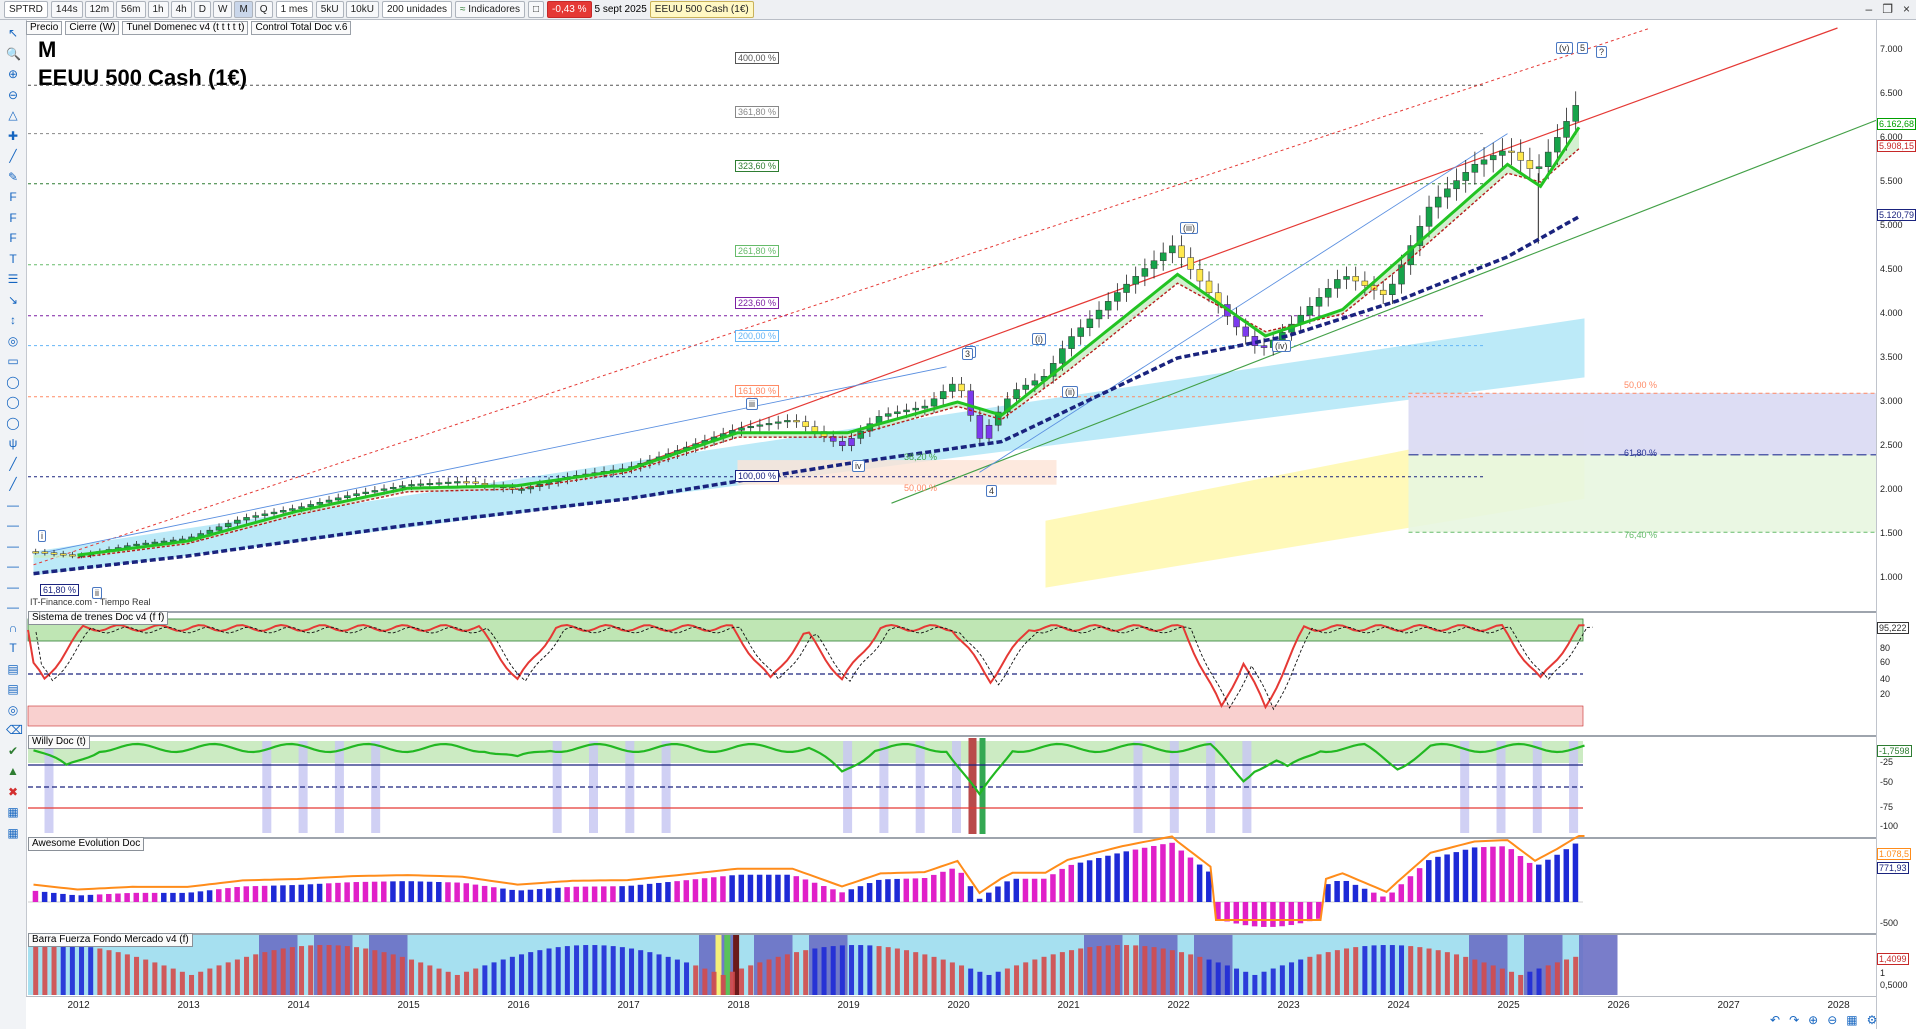 The width and height of the screenshot is (1916, 1030). I want to click on close-icon: ×, so click(1906, 9).